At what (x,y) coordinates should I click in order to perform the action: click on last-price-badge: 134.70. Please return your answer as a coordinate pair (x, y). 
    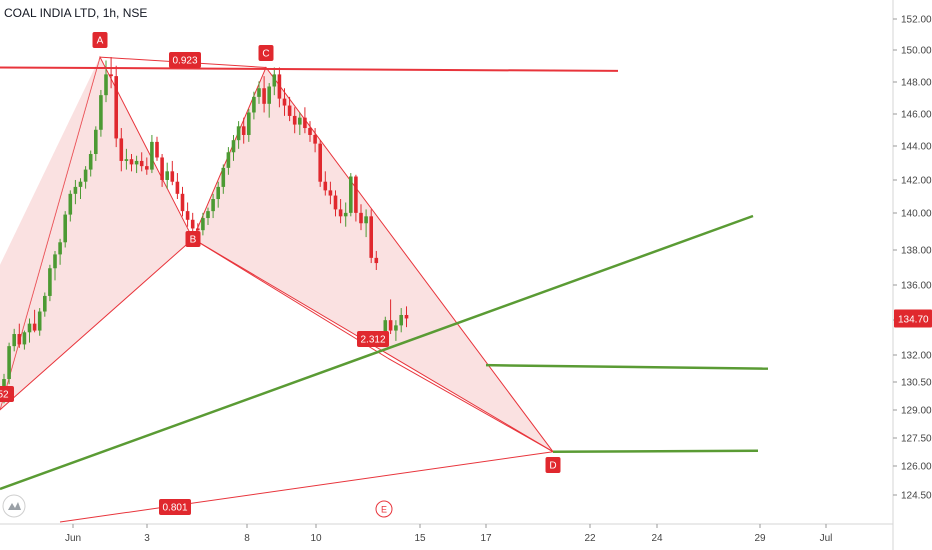
    Looking at the image, I should click on (913, 318).